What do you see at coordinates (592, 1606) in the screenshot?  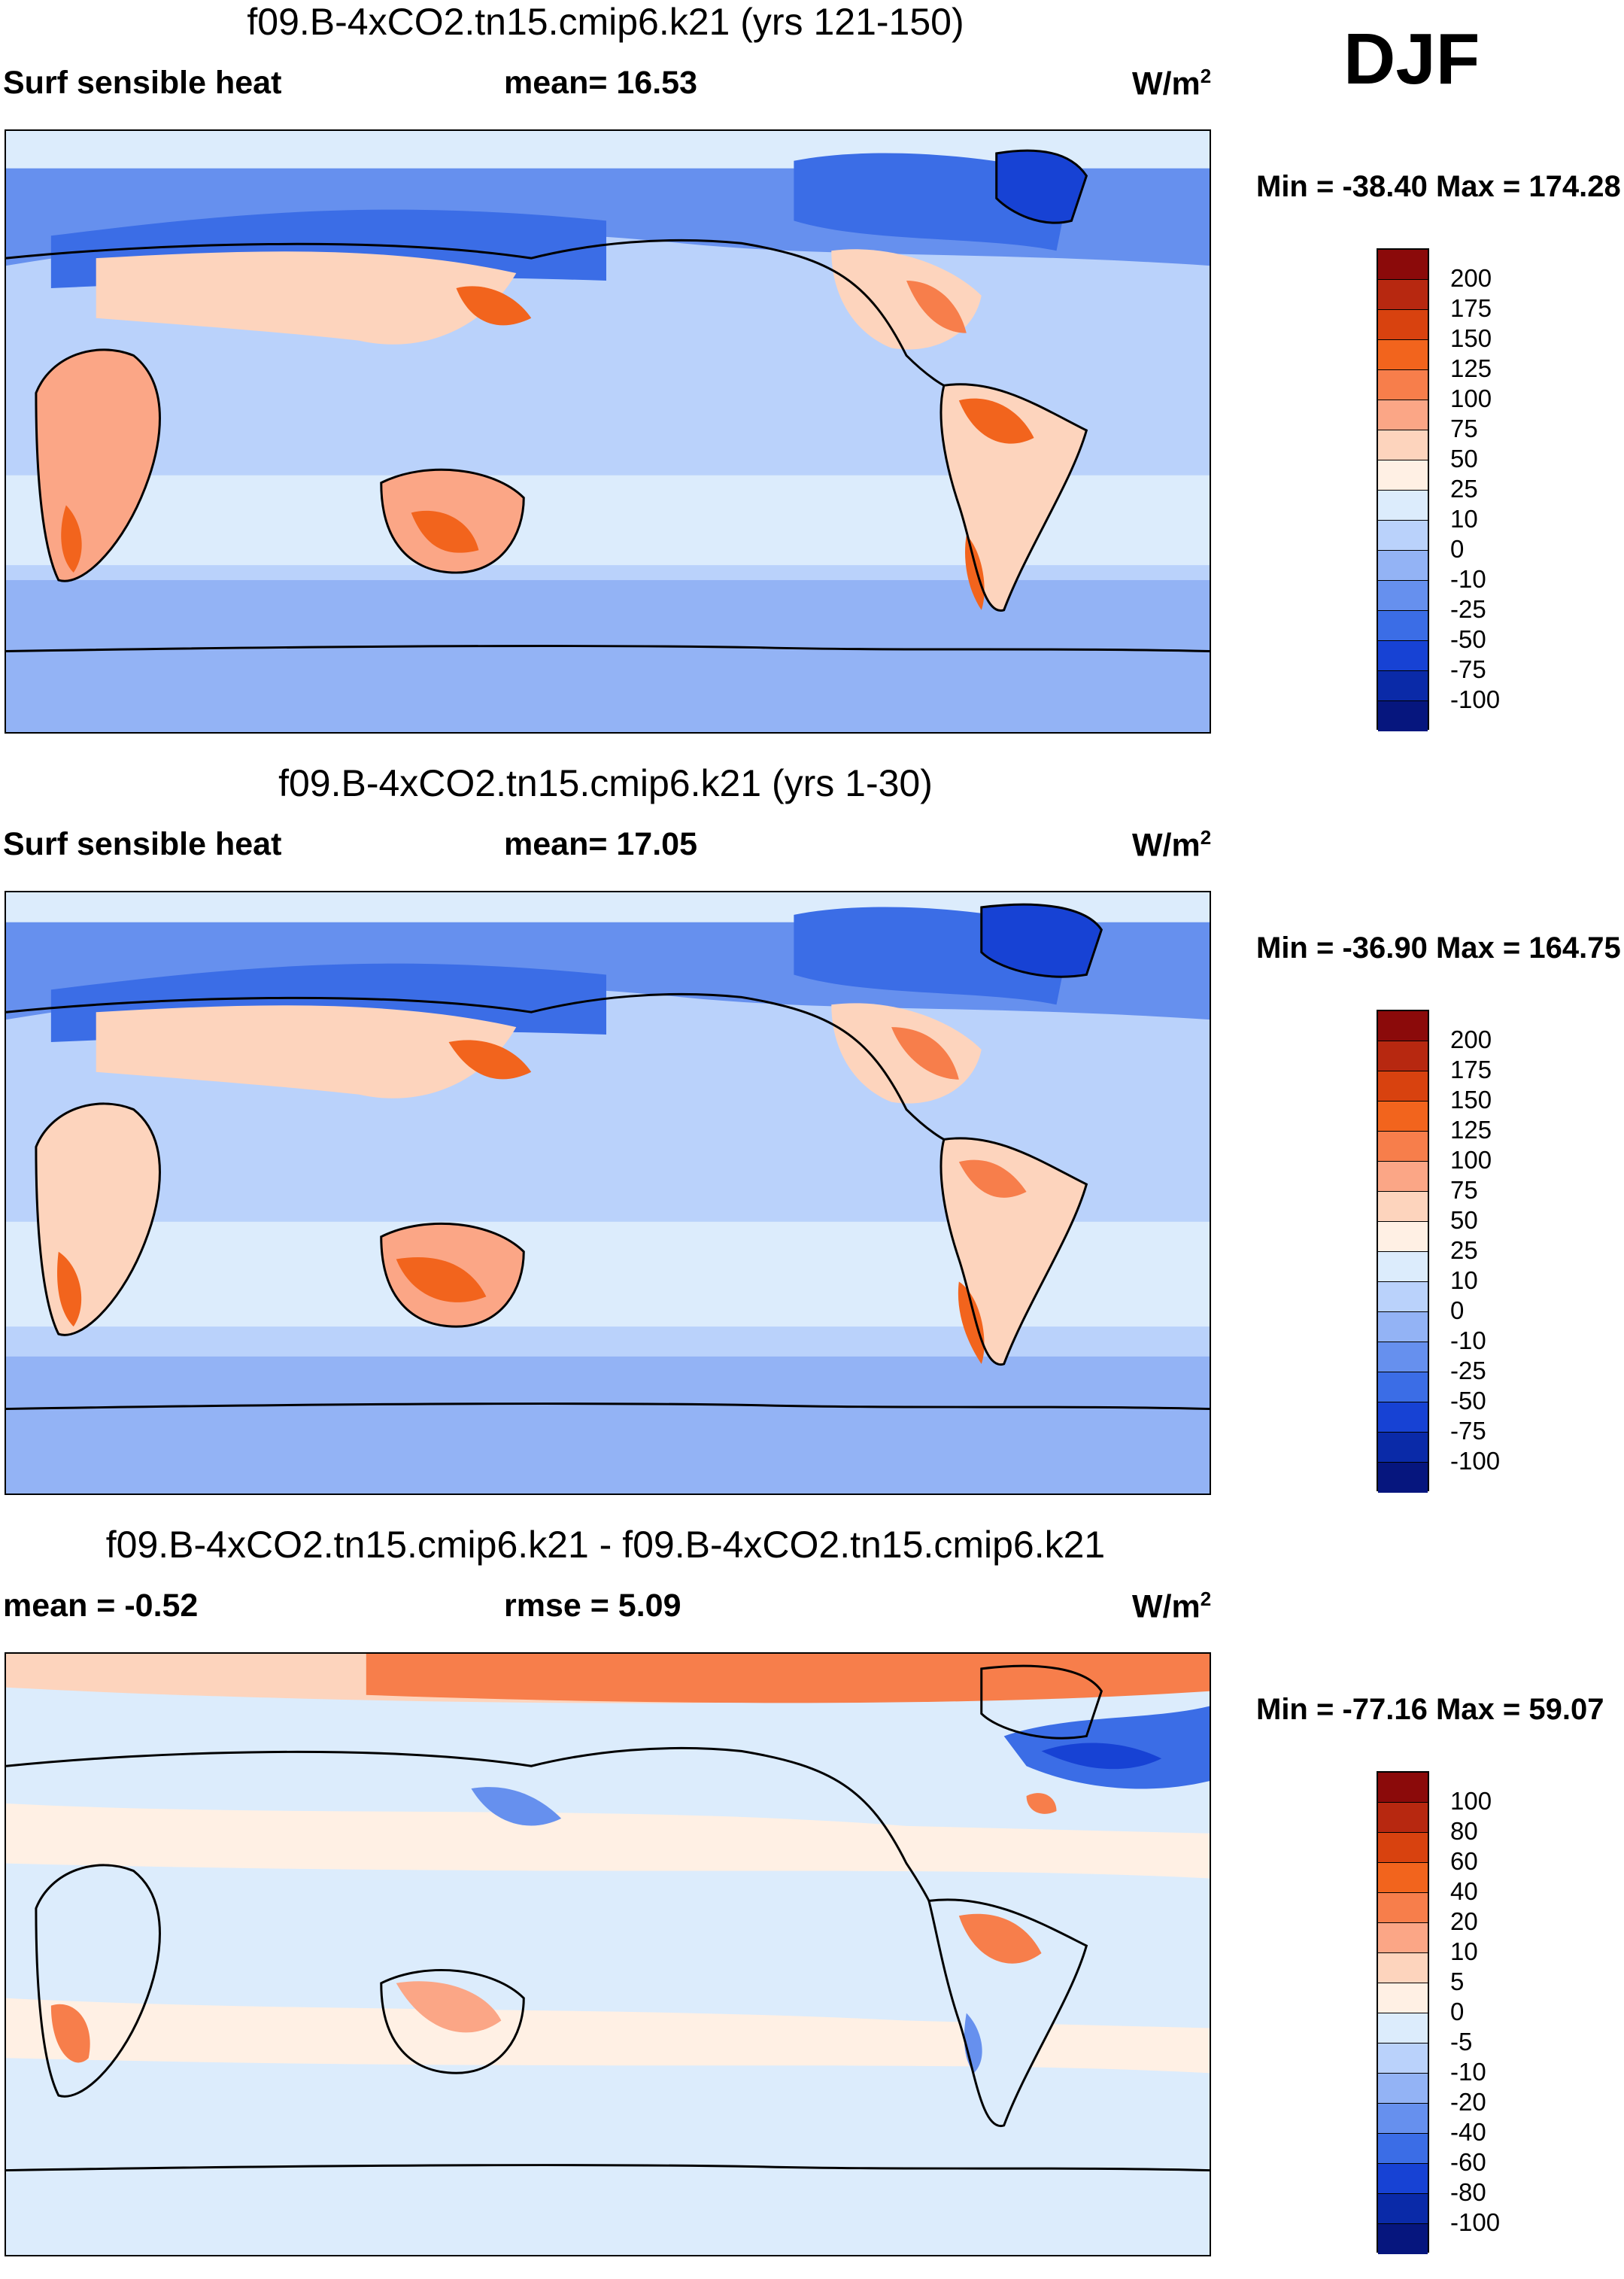 I see `rmse-label: rmse = 5.09` at bounding box center [592, 1606].